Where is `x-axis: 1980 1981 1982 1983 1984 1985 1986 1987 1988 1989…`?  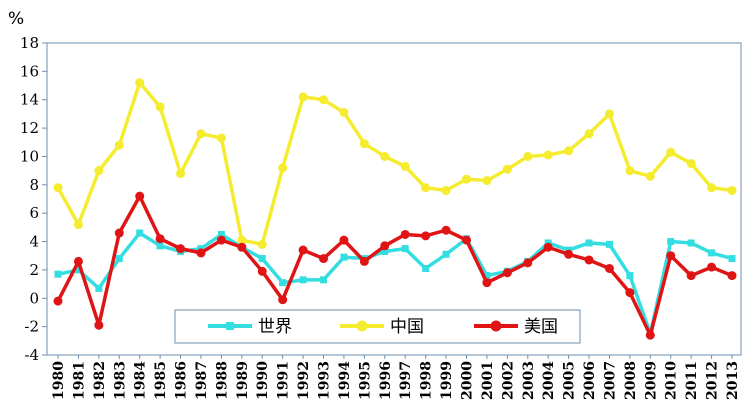 x-axis: 1980 1981 1982 1983 1984 1985 1986 1987 1988 1989… is located at coordinates (396, 377).